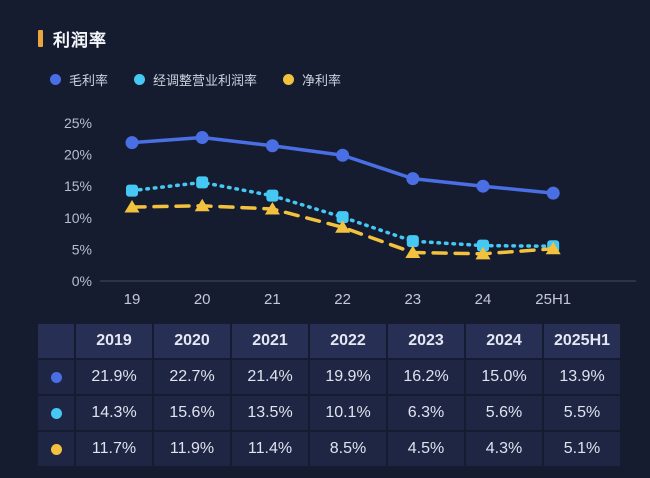 This screenshot has height=478, width=650. I want to click on table-header: 2021, so click(270, 341).